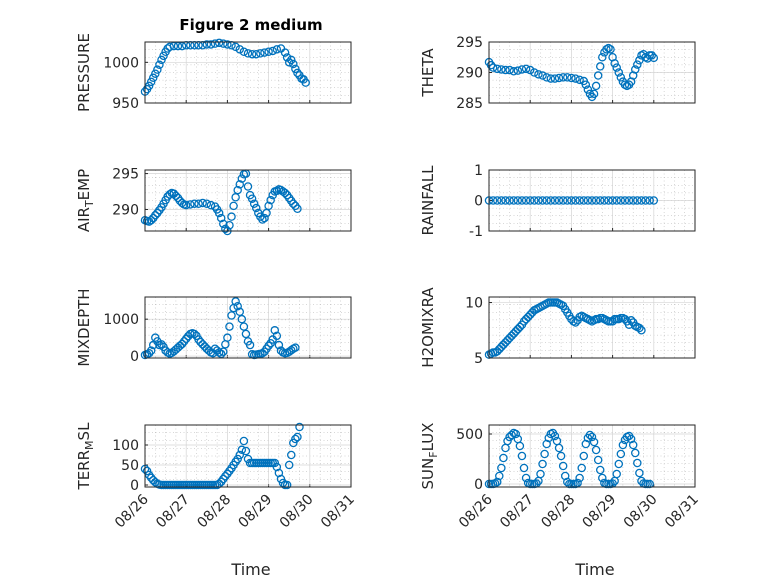 Image resolution: width=778 pixels, height=583 pixels. What do you see at coordinates (600, 512) in the screenshot?
I see `x-tick-label: 08/29` at bounding box center [600, 512].